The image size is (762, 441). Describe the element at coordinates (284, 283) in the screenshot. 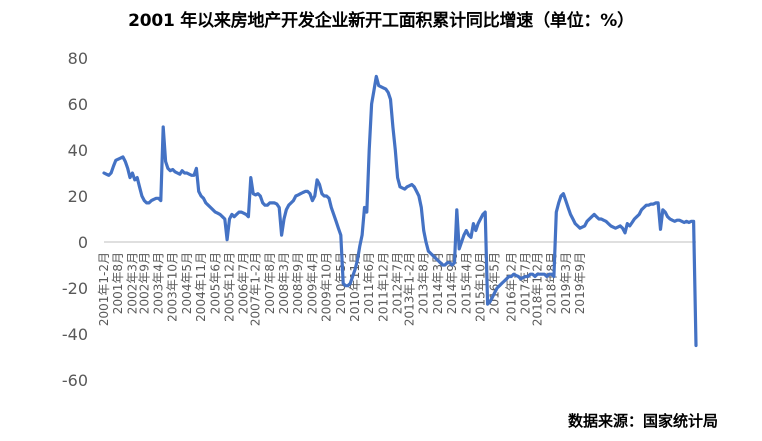

I see `x-tick-label: 2008年3月` at that location.